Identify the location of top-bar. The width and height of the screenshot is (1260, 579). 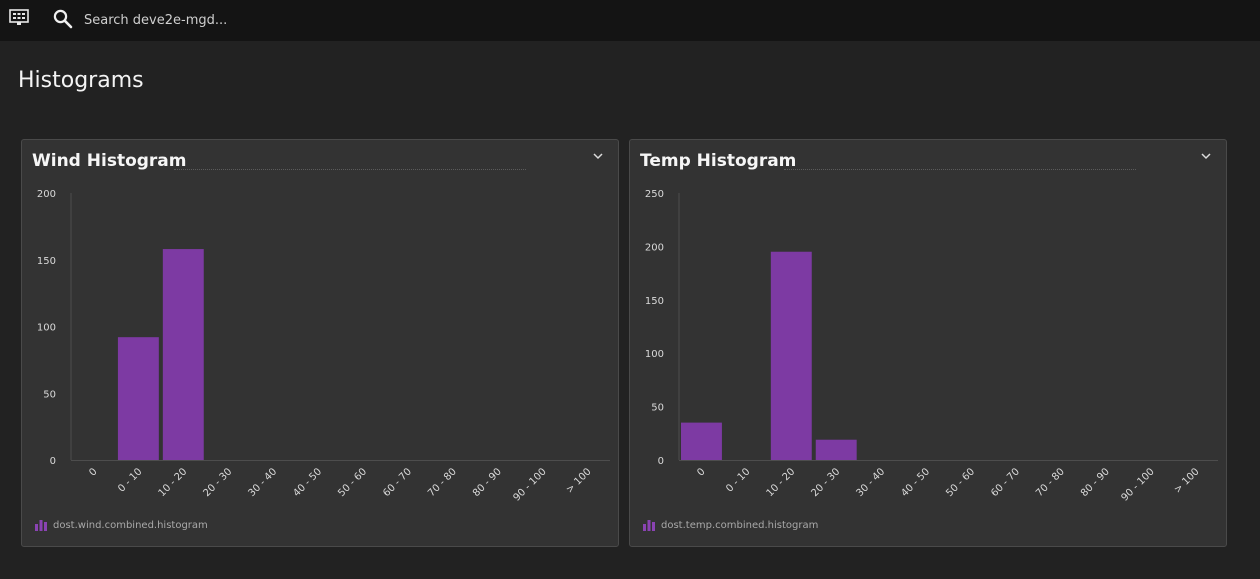
(630, 20).